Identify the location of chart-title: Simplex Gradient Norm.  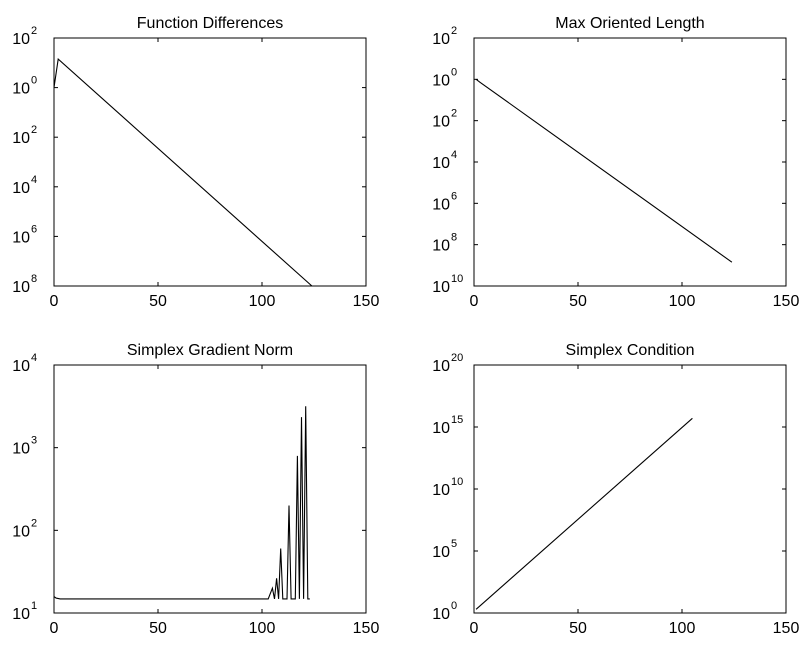
(210, 350).